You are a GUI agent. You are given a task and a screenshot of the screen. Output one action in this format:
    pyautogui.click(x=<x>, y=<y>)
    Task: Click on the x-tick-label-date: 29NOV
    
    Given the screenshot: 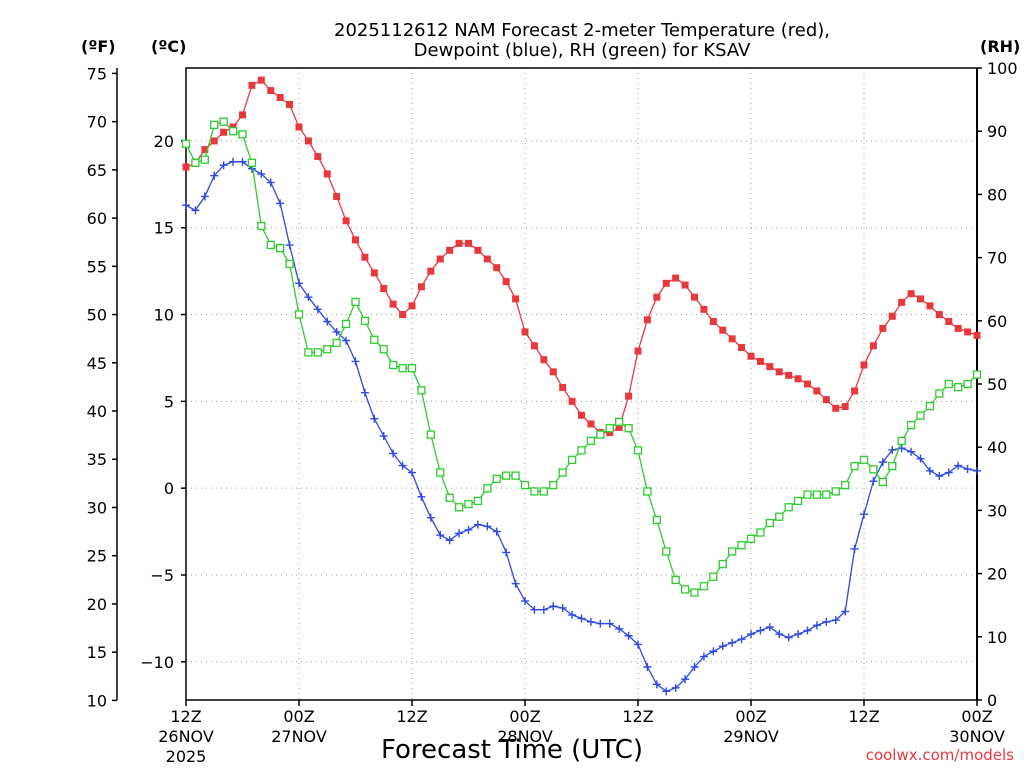 What is the action you would take?
    pyautogui.click(x=751, y=736)
    